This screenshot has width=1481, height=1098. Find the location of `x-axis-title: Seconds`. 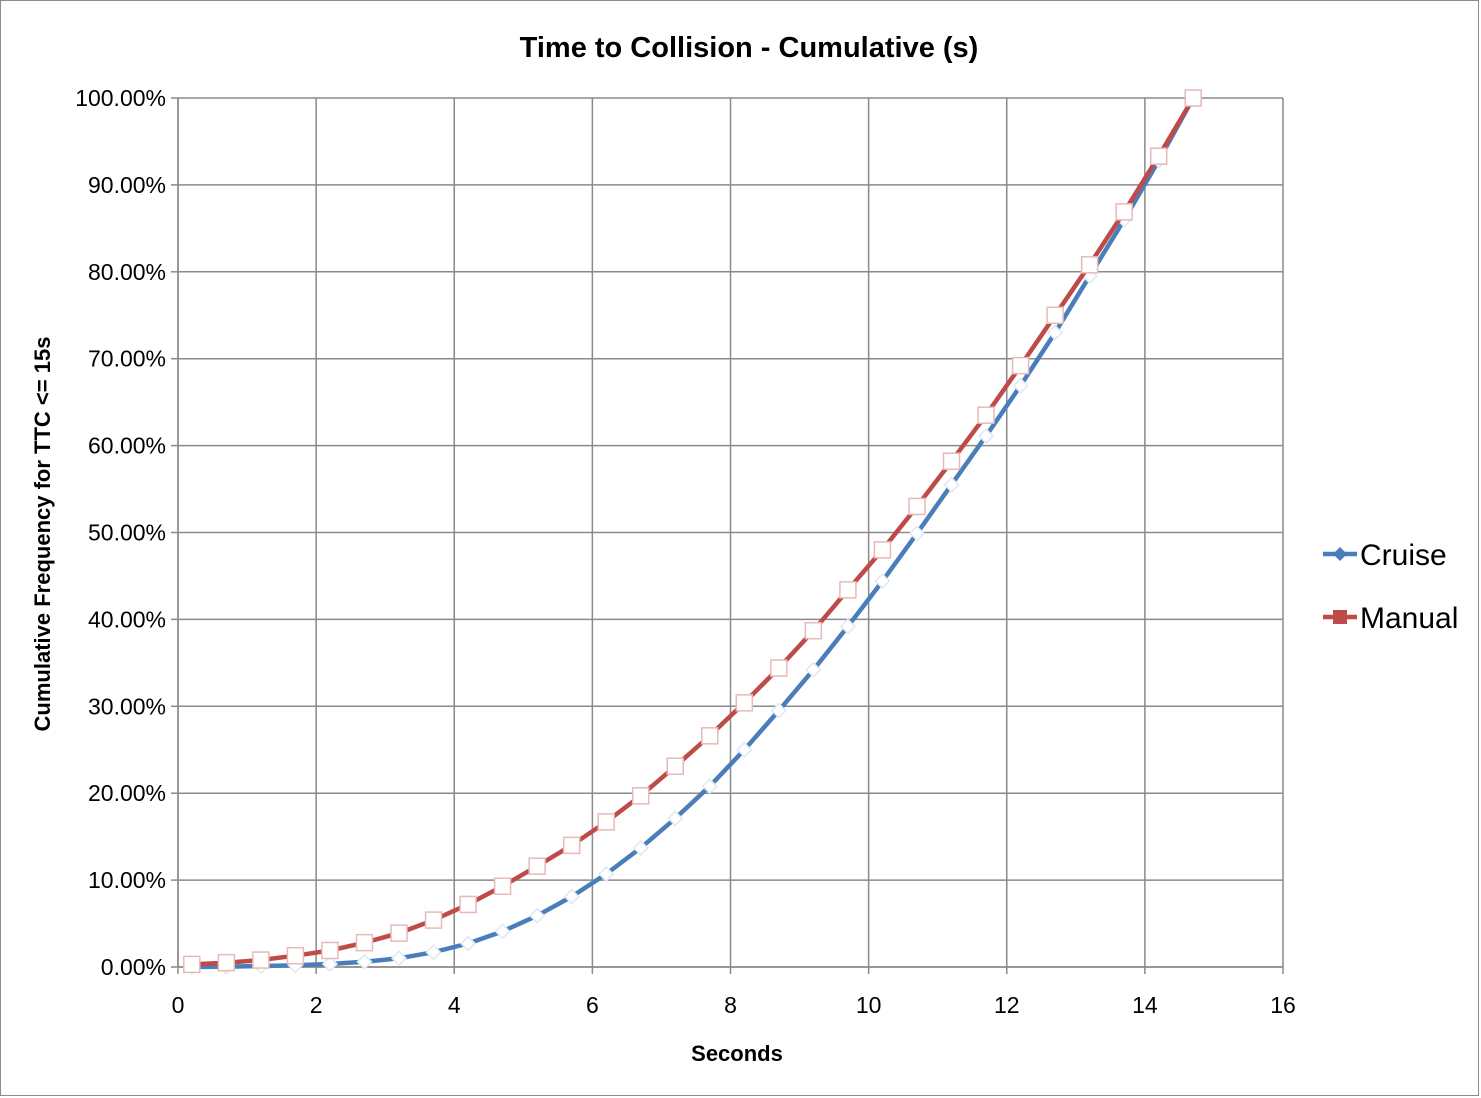

x-axis-title: Seconds is located at coordinates (737, 1053).